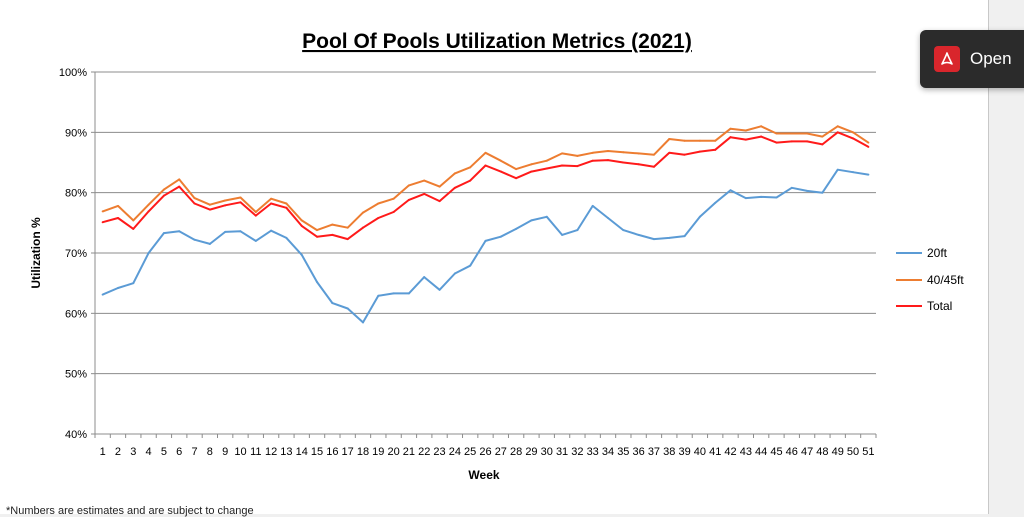 The height and width of the screenshot is (517, 1024). Describe the element at coordinates (930, 279) in the screenshot. I see `legend: 20ft 40/45ft Total` at that location.